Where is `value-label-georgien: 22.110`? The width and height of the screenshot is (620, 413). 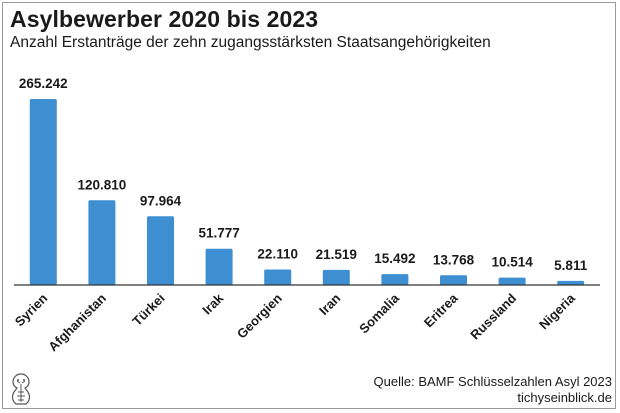 value-label-georgien: 22.110 is located at coordinates (277, 254).